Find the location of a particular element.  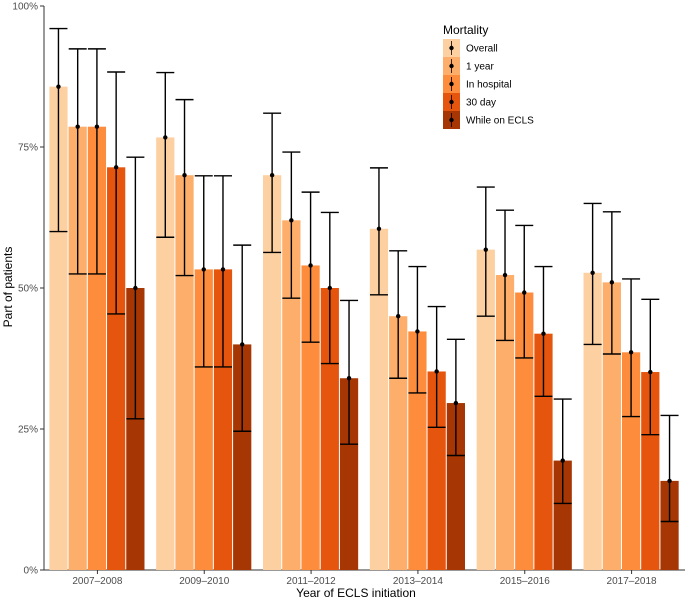

legend-label: Overall is located at coordinates (482, 49).